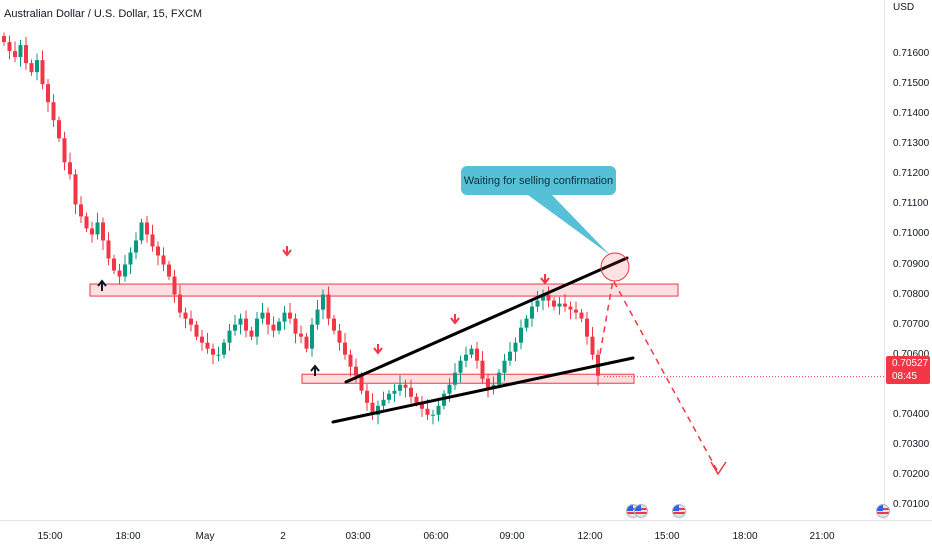 This screenshot has width=932, height=551. Describe the element at coordinates (911, 264) in the screenshot. I see `price-tick: 0.70900` at that location.